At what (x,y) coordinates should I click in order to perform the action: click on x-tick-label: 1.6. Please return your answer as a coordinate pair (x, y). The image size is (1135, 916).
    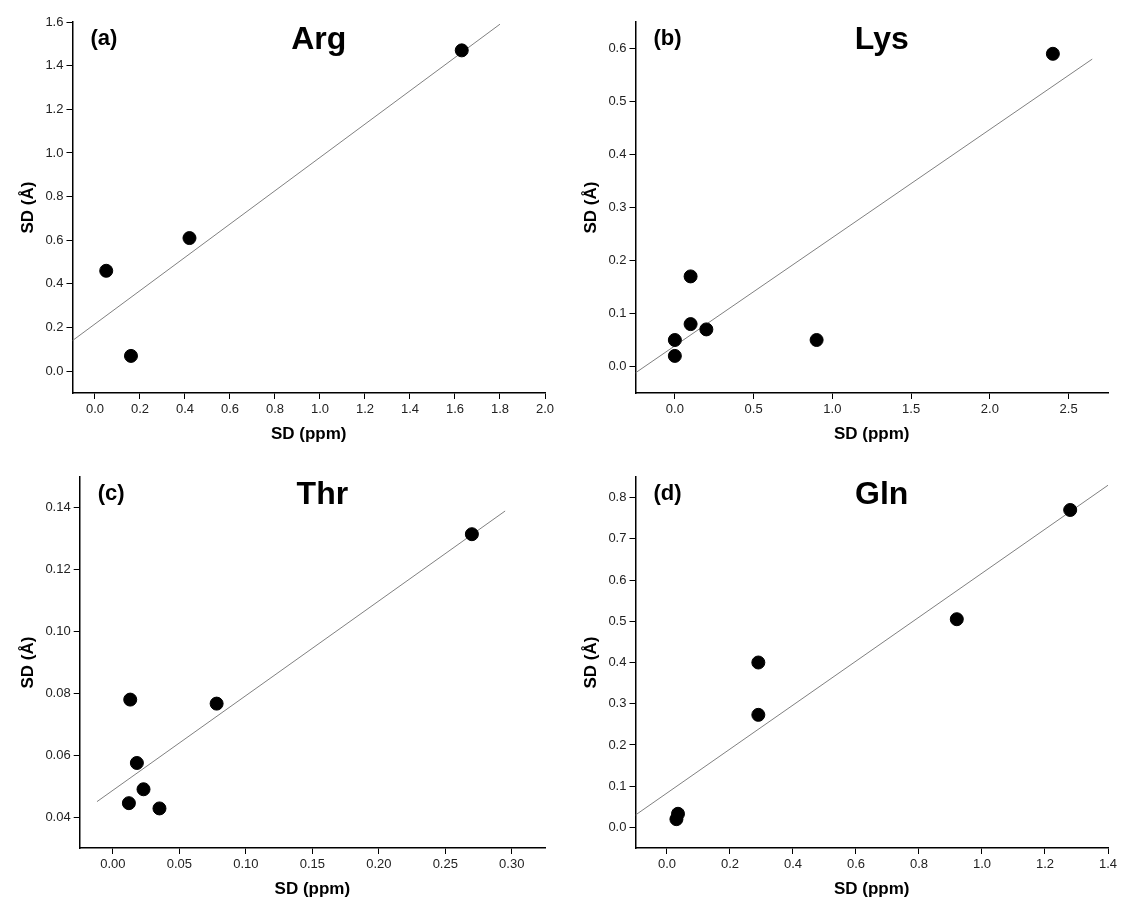
    Looking at the image, I should click on (455, 409).